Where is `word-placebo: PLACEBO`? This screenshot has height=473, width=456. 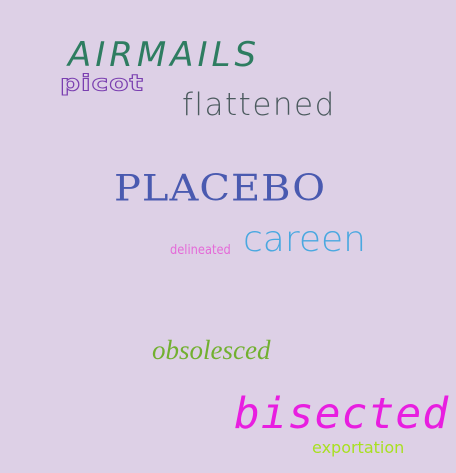
word-placebo: PLACEBO is located at coordinates (220, 188).